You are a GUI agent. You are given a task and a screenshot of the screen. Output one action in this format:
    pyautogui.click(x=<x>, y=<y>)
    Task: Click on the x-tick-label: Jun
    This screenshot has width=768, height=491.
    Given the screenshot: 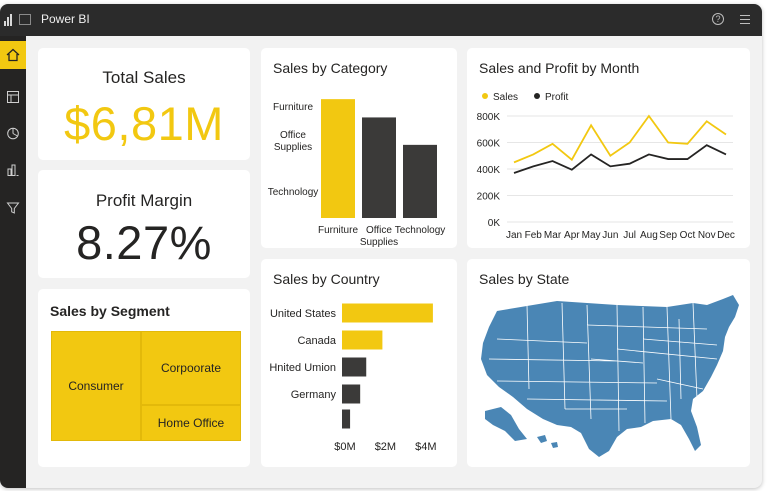 What is the action you would take?
    pyautogui.click(x=610, y=235)
    